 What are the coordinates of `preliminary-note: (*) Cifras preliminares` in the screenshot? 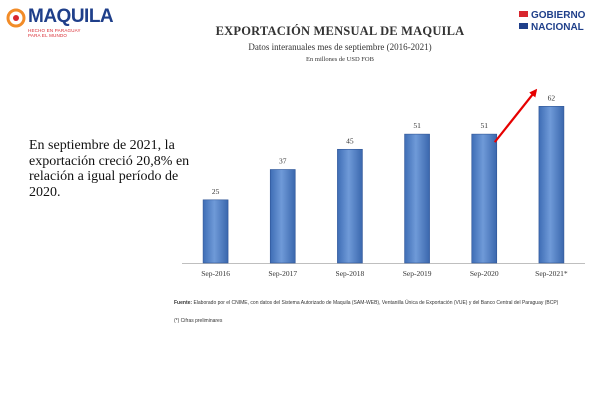 It's located at (198, 321).